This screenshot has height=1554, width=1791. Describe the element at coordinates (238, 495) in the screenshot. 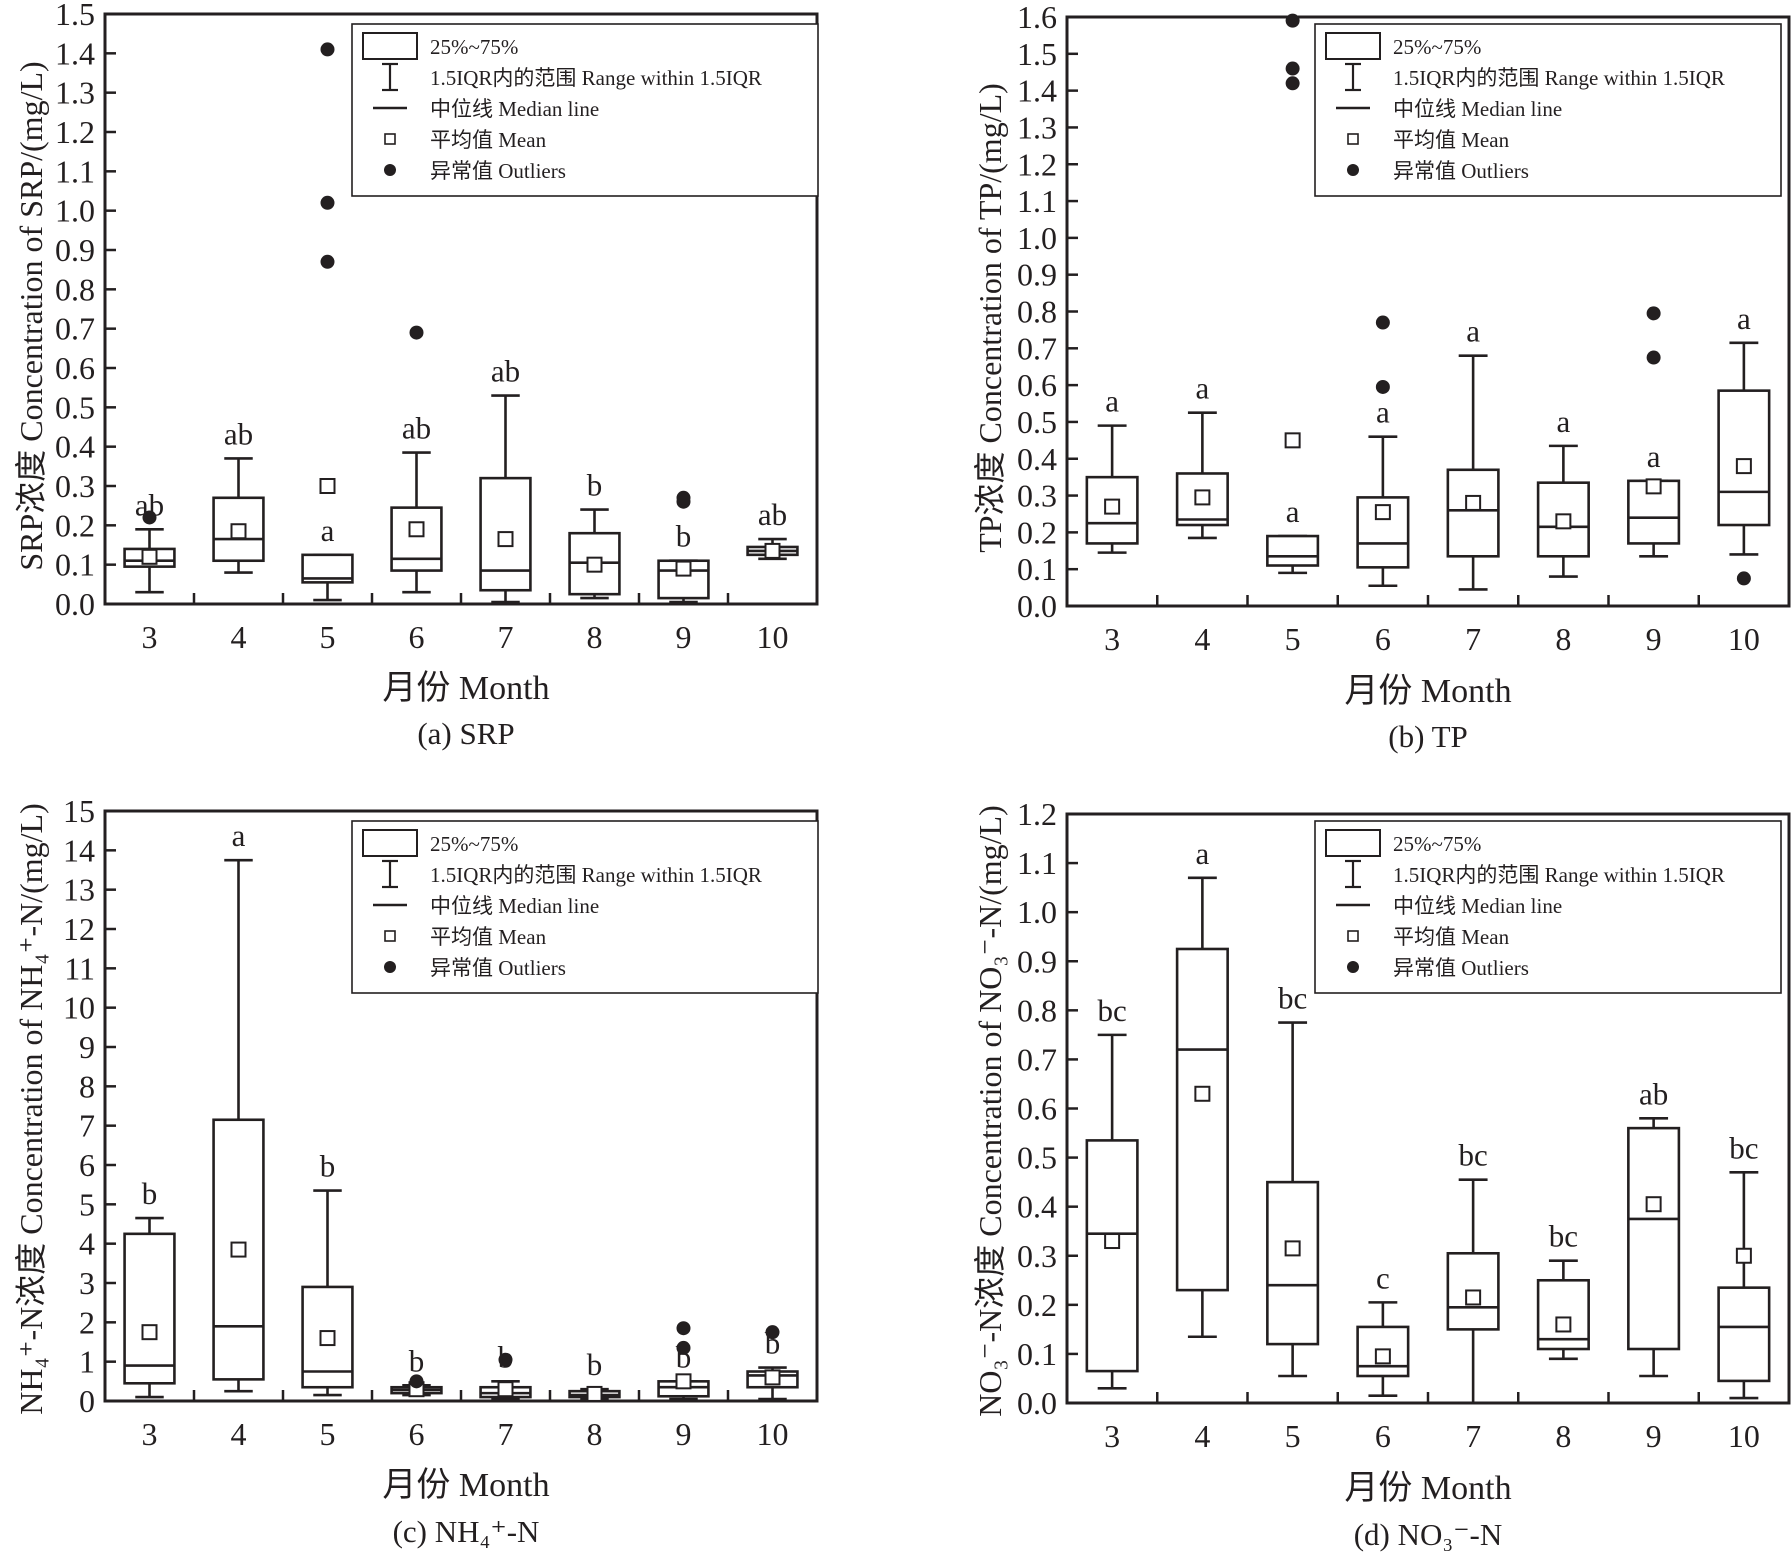

I see `box-month-4: ab` at that location.